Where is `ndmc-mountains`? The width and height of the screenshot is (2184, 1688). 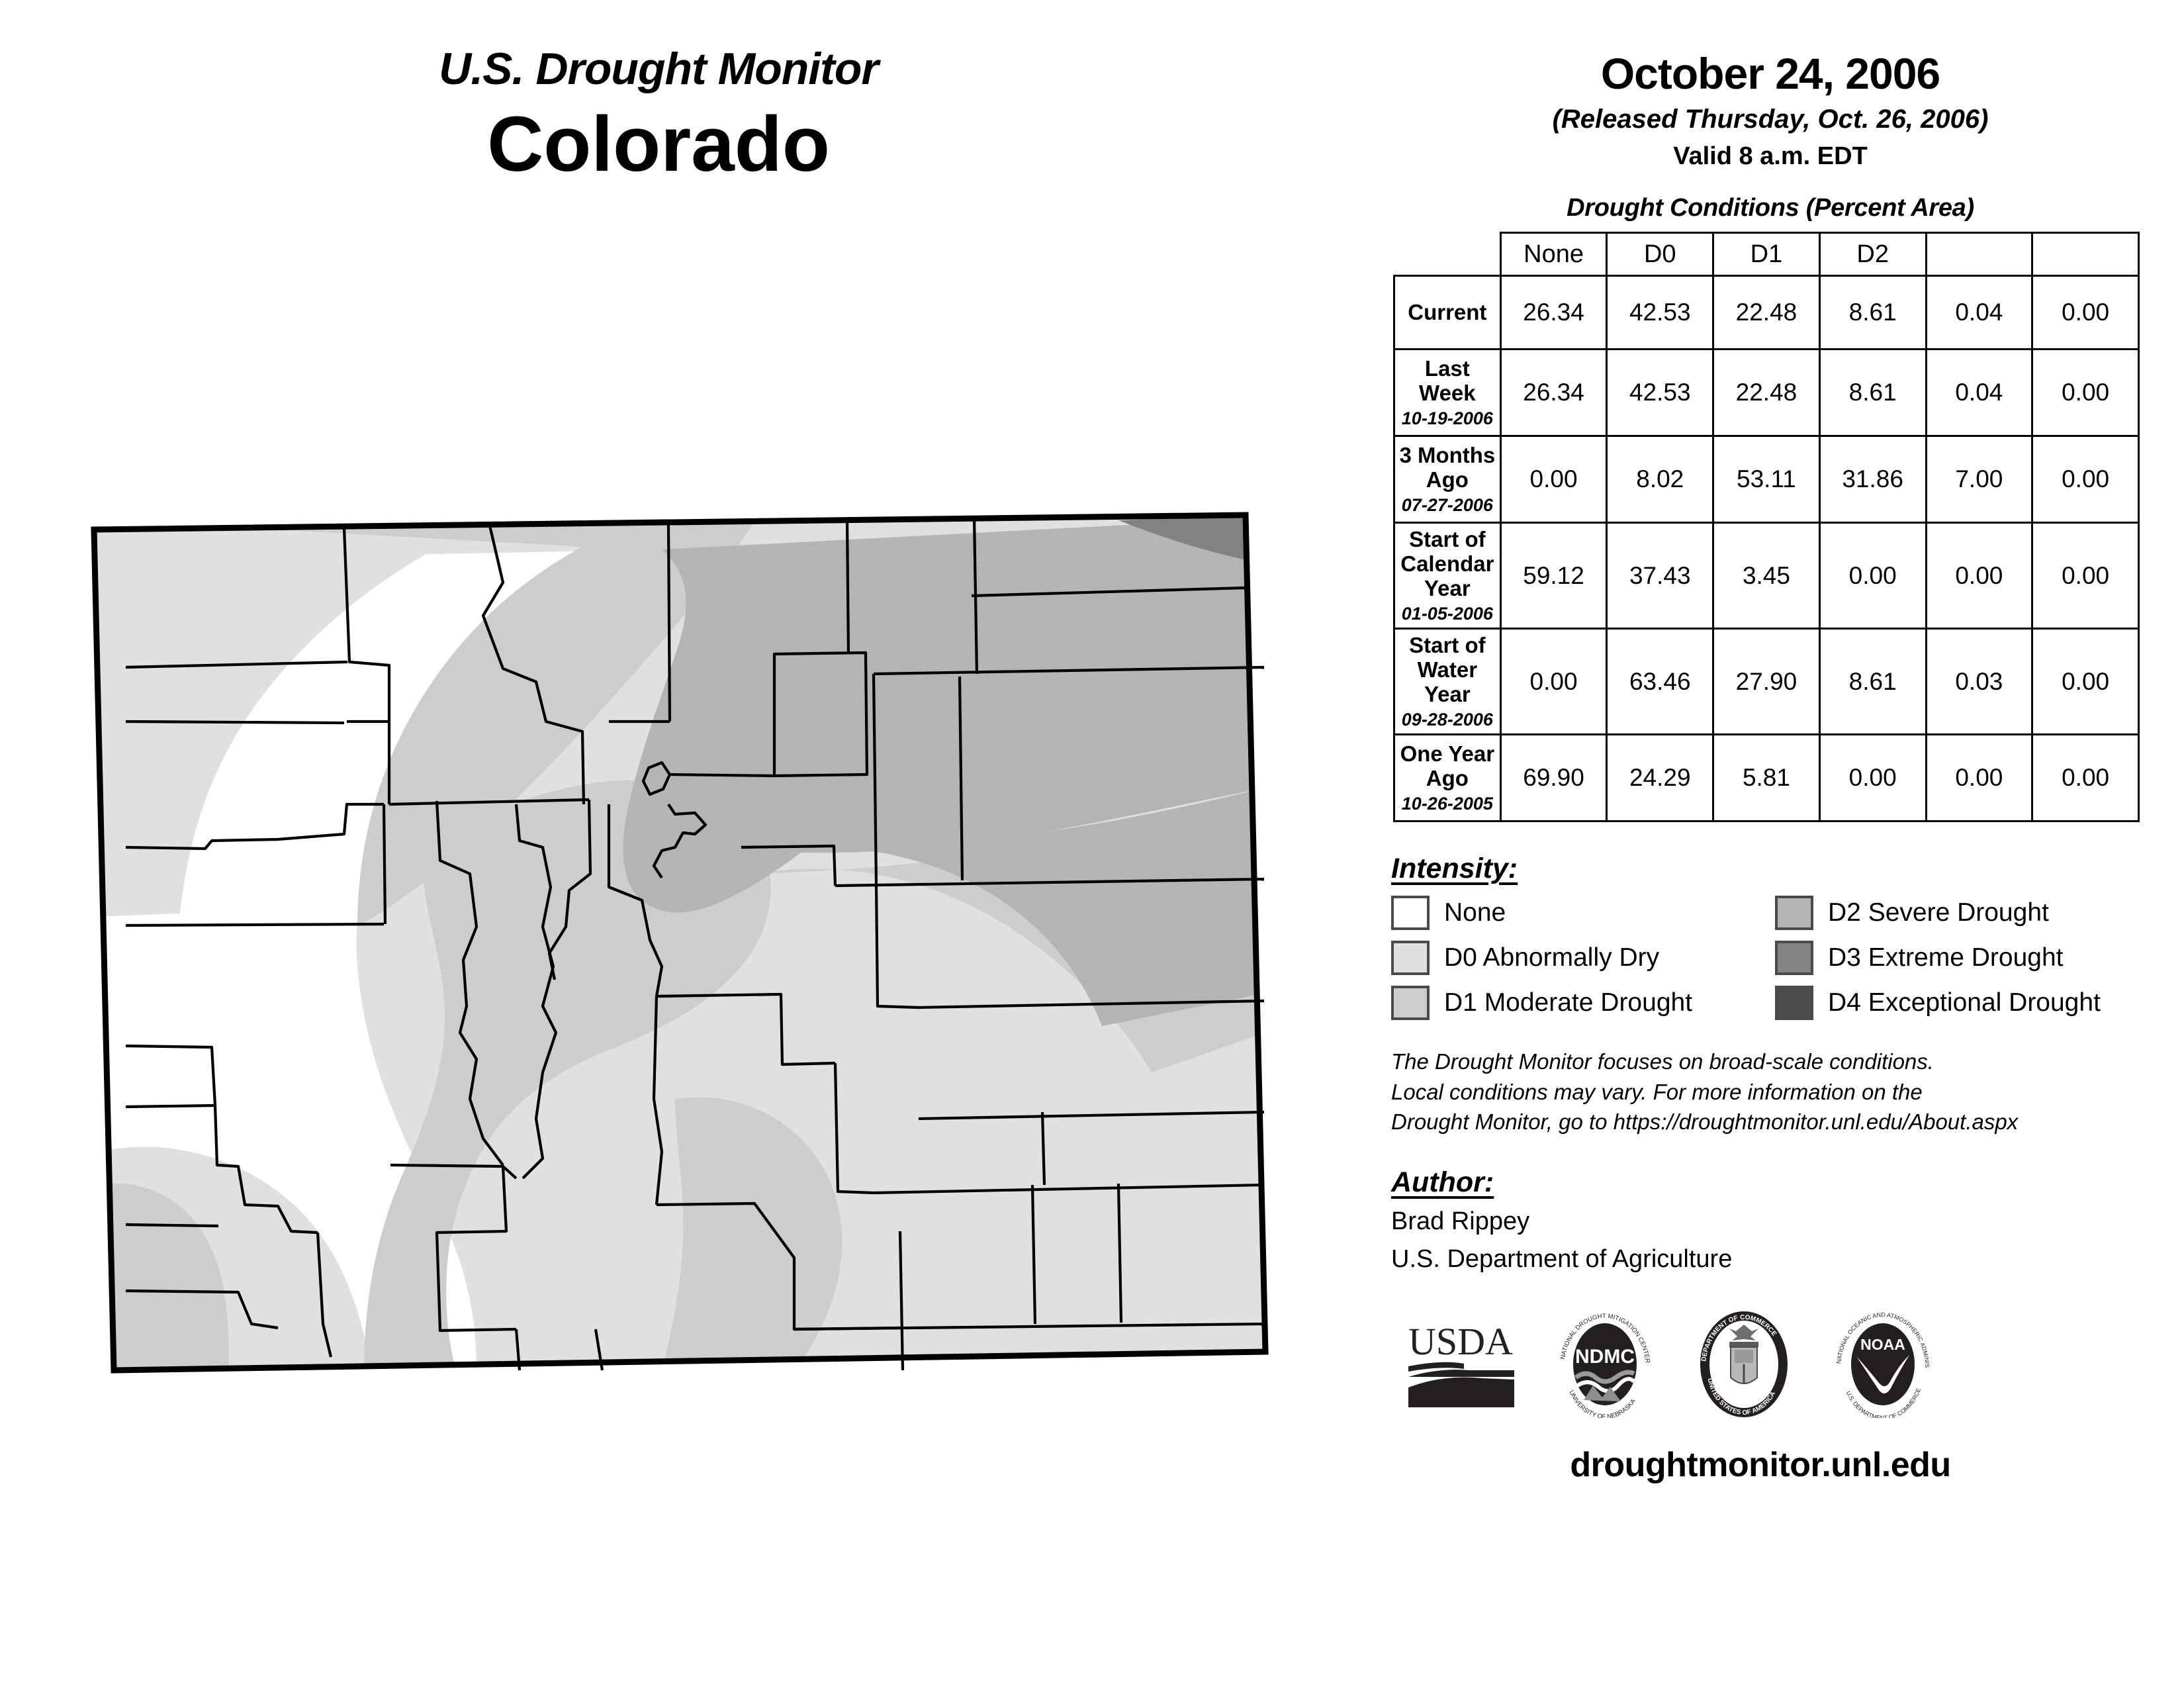 ndmc-mountains is located at coordinates (1602, 1393).